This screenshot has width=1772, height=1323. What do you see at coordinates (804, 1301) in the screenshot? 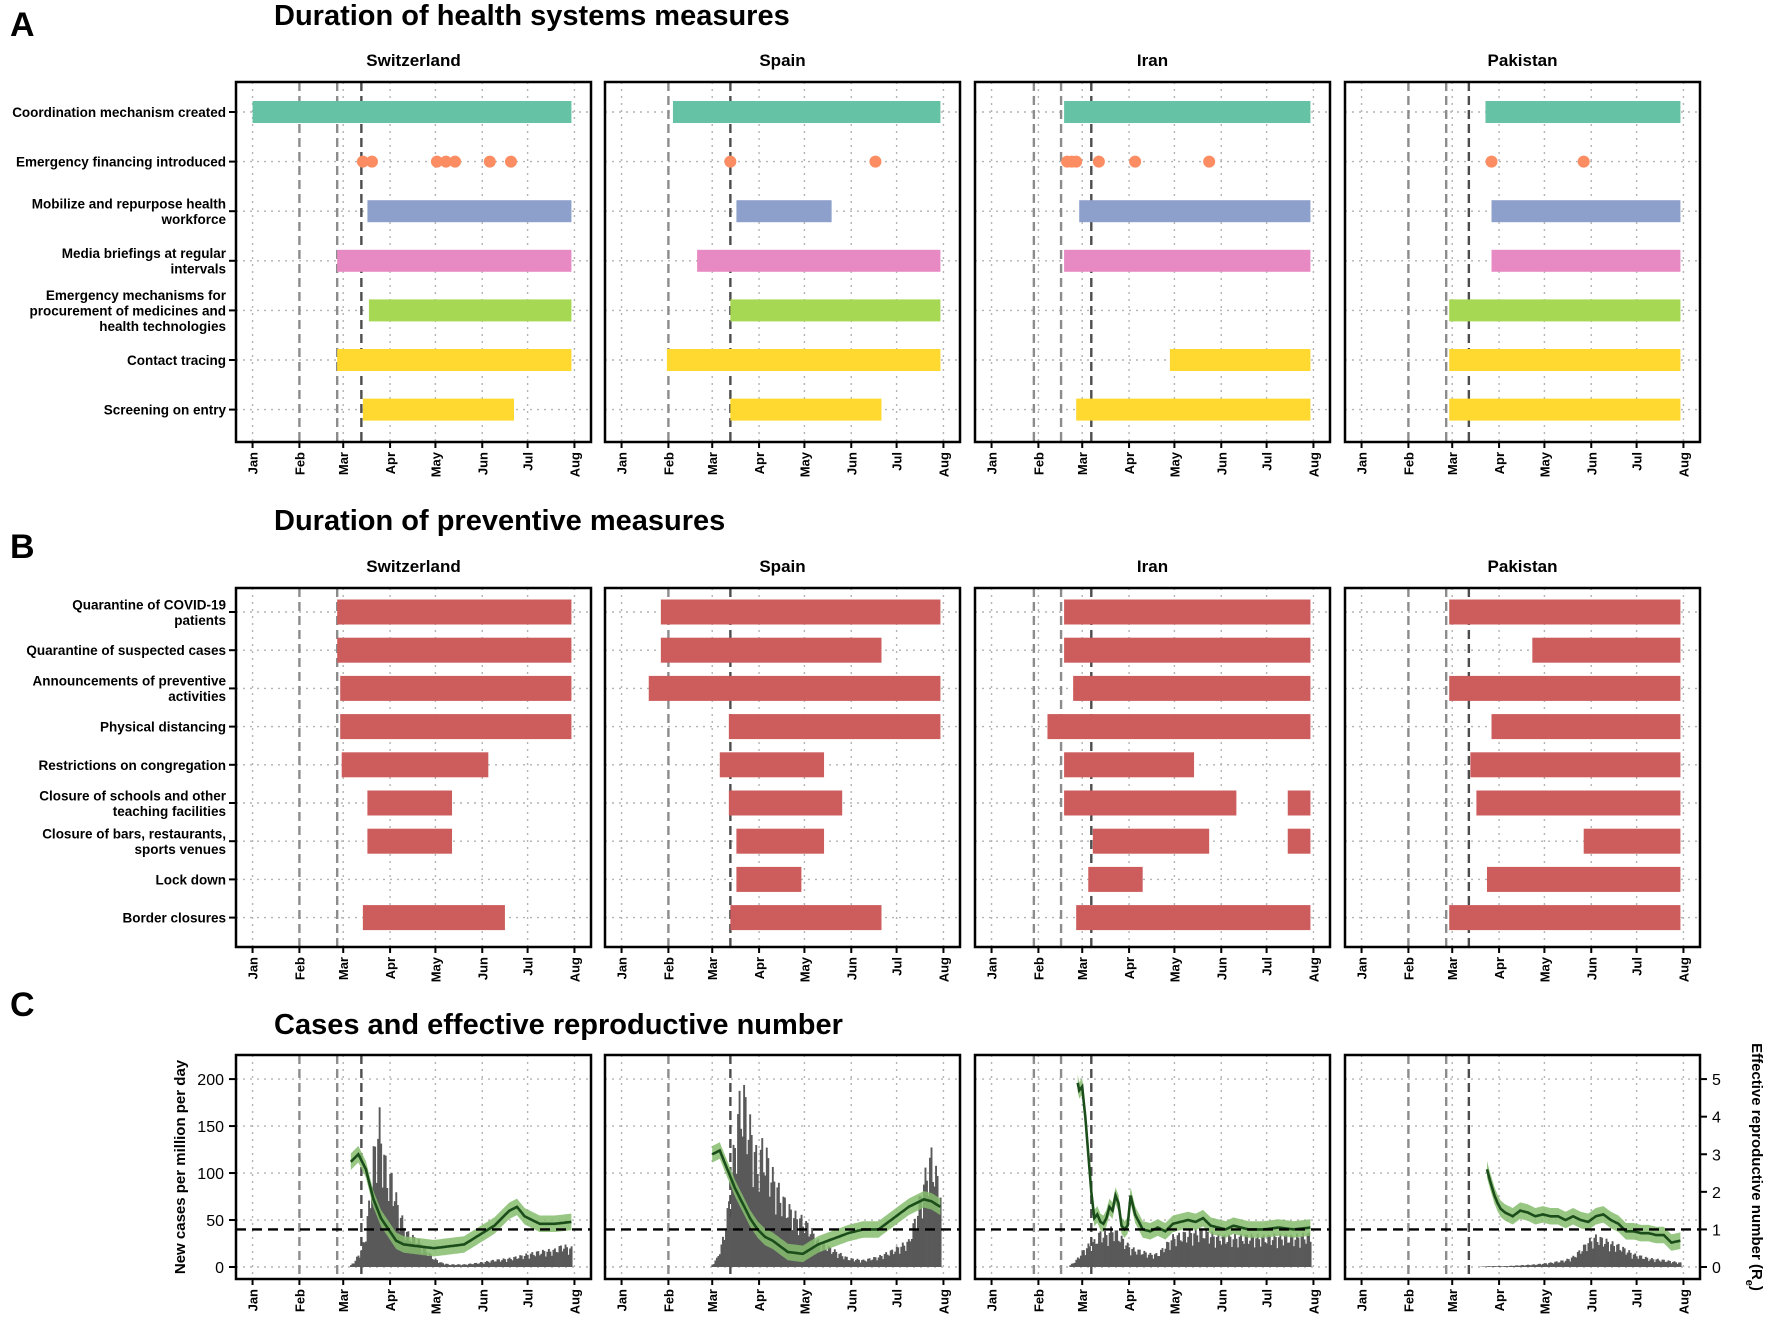
I see `x-tick-label: May` at bounding box center [804, 1301].